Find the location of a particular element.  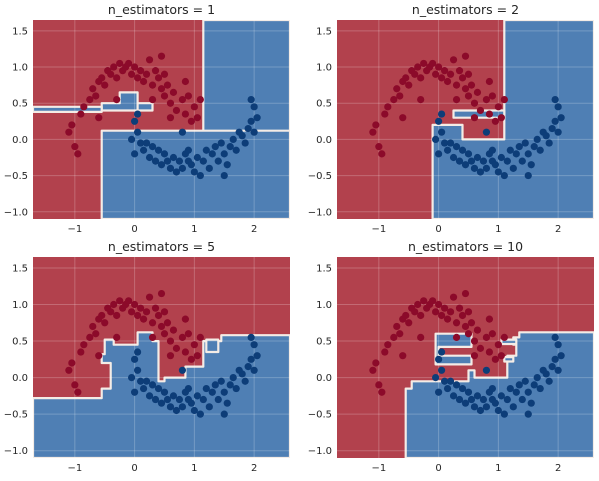

subplot-title: n_estimators = 10 is located at coordinates (465, 246).